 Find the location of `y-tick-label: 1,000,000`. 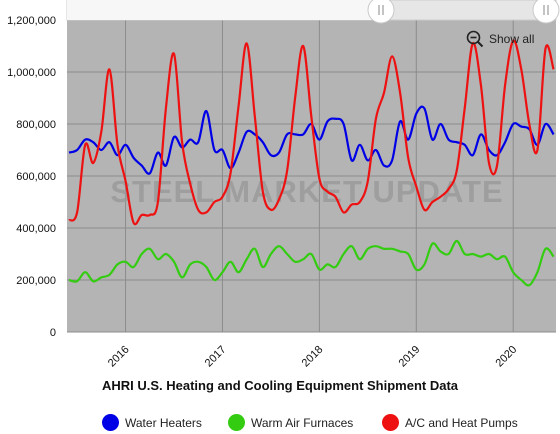

y-tick-label: 1,000,000 is located at coordinates (31, 73).